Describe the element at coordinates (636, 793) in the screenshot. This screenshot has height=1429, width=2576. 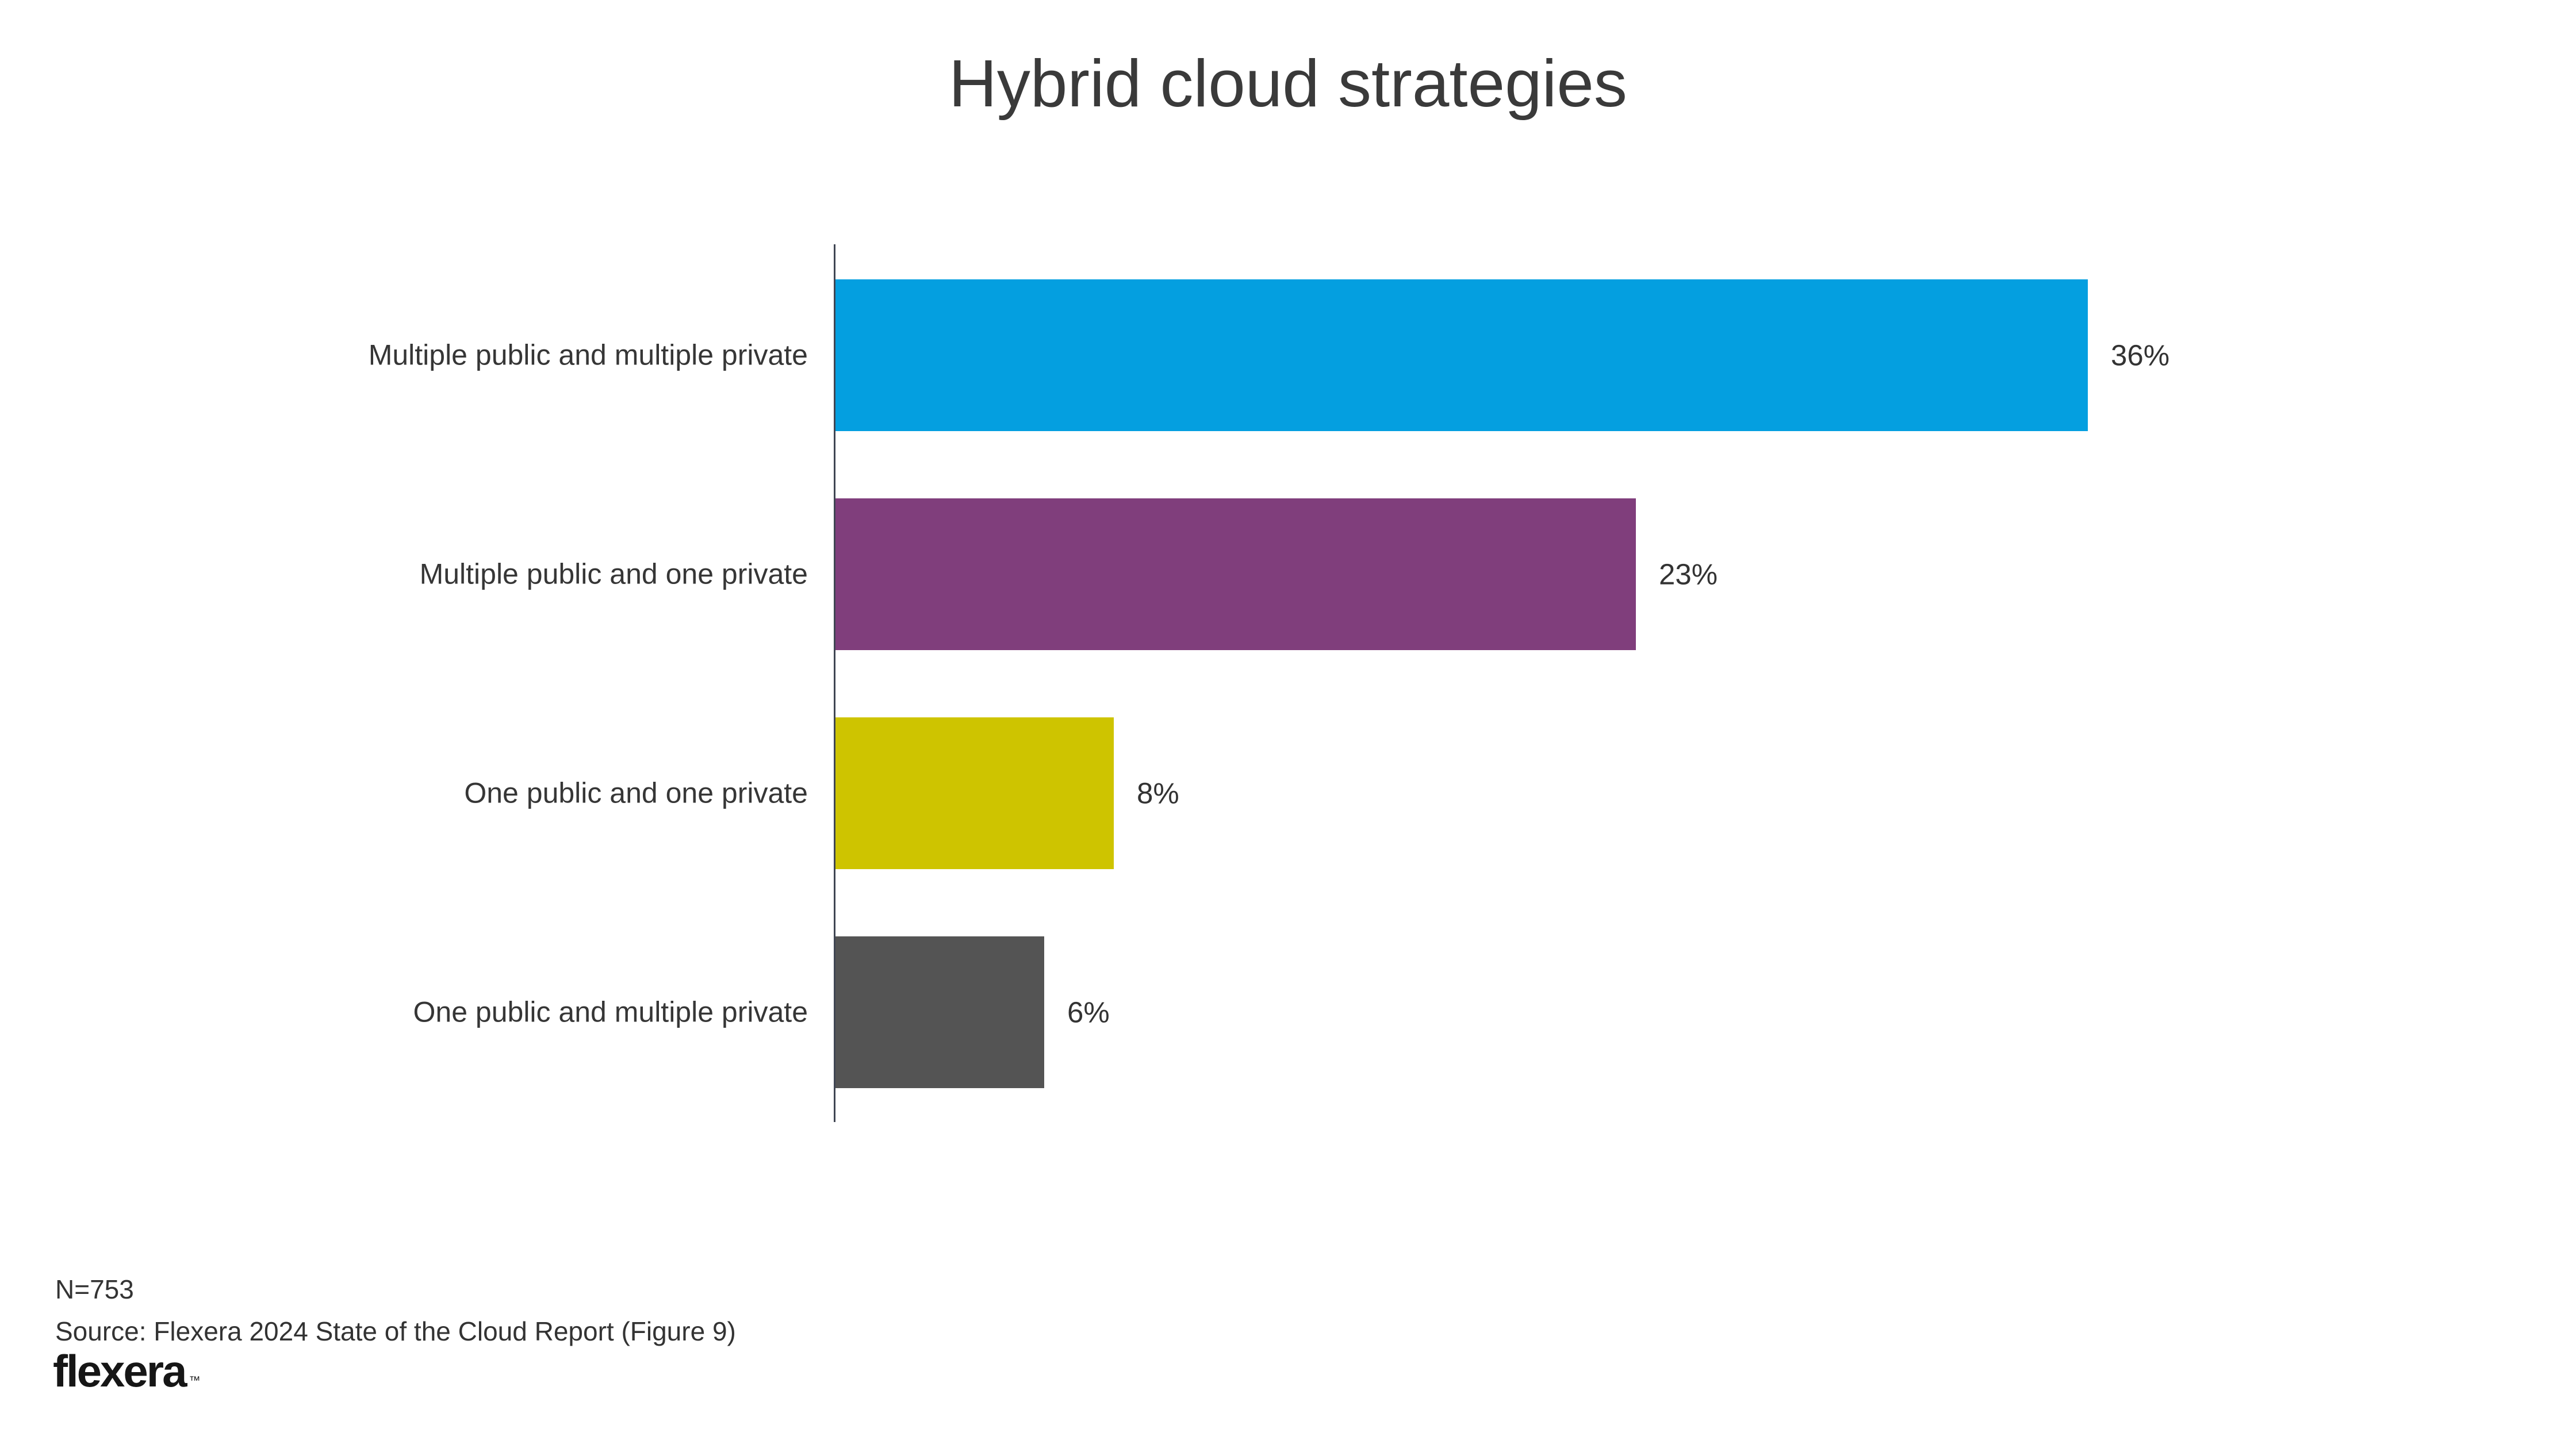
I see `category-label: One public and one private` at that location.